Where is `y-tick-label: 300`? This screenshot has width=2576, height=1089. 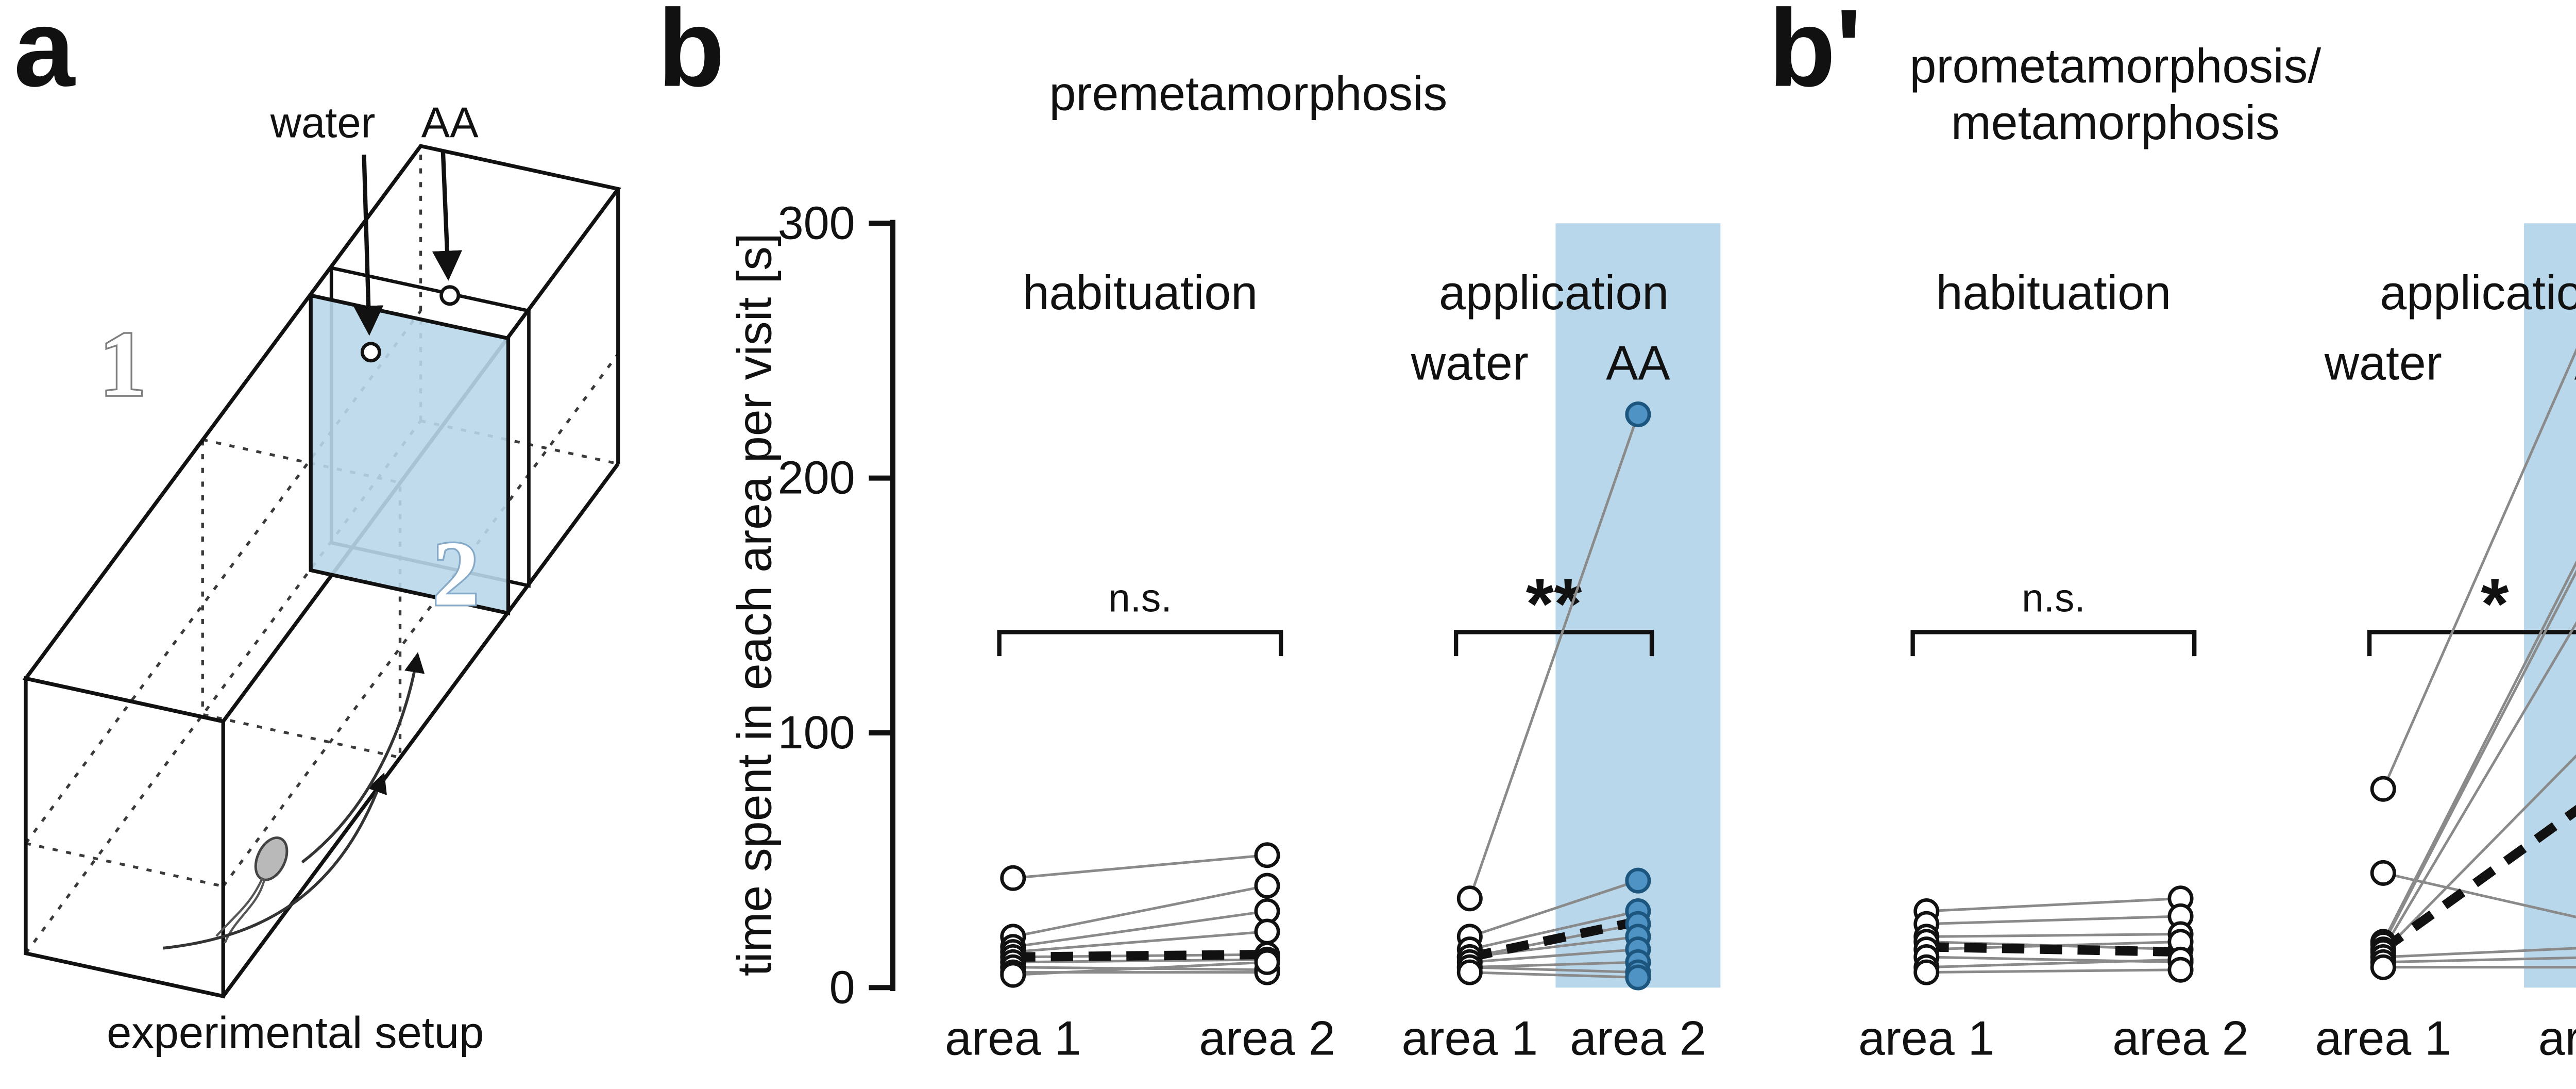
y-tick-label: 300 is located at coordinates (816, 223).